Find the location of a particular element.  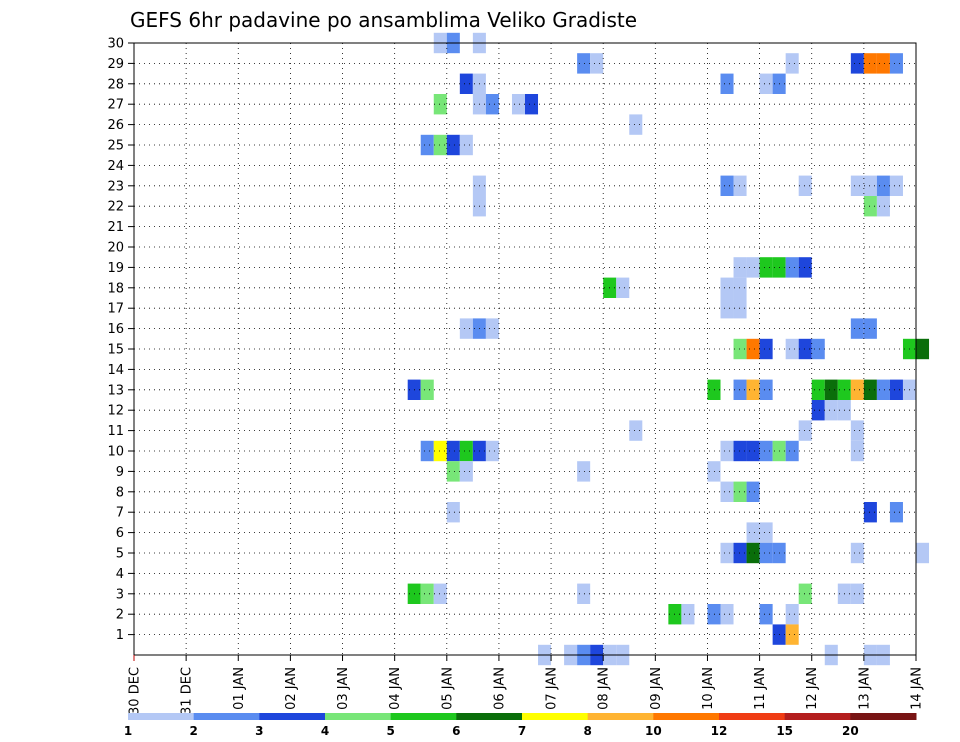

x-tick-label: 09 JAN is located at coordinates (656, 688).